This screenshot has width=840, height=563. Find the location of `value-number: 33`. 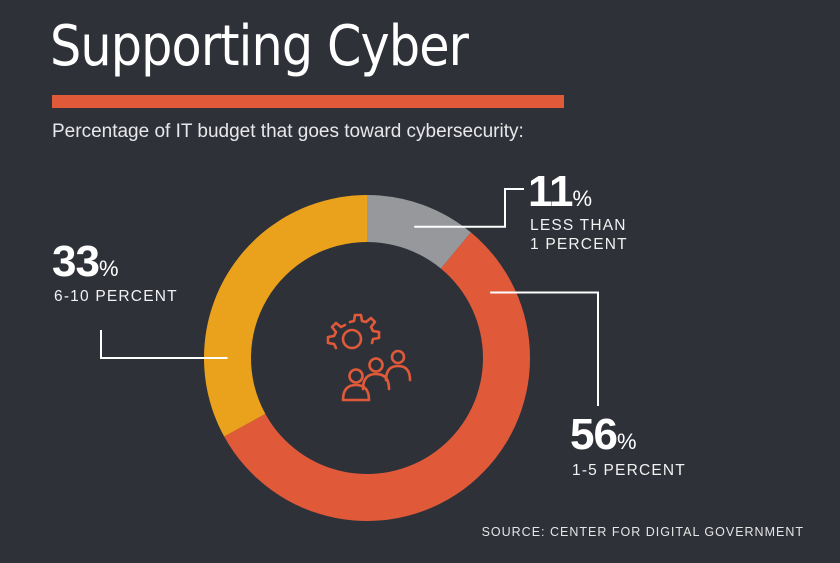

value-number: 33 is located at coordinates (76, 261).